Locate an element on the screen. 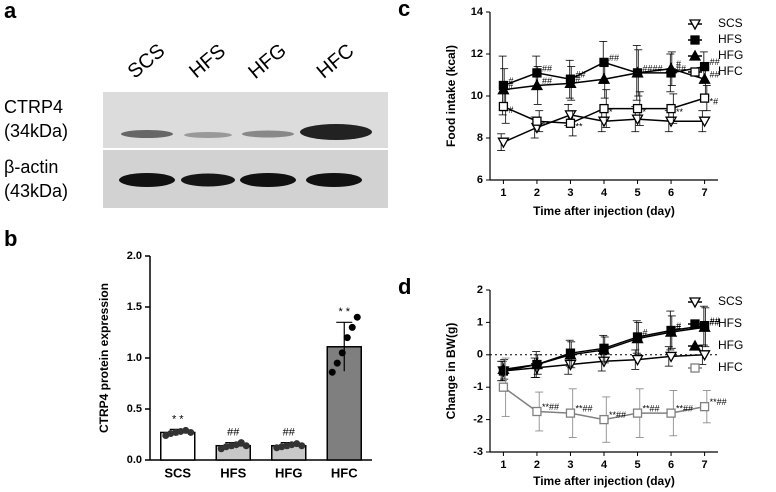 The height and width of the screenshot is (492, 776). y-axis-title: Change in BW(g) is located at coordinates (451, 371).